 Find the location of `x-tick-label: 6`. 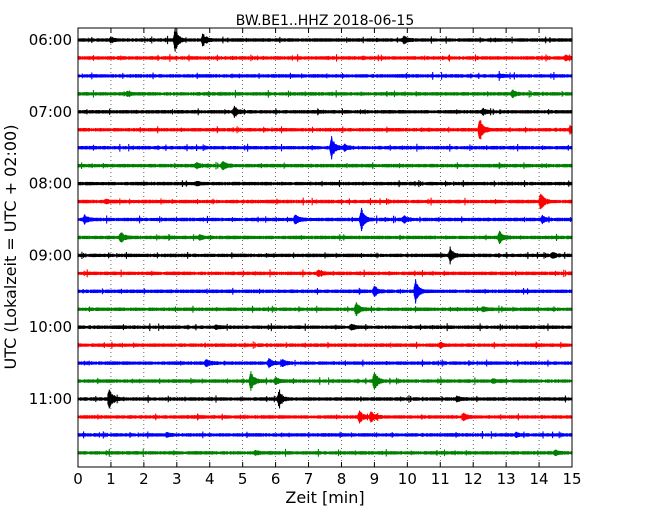

x-tick-label: 6 is located at coordinates (276, 479).